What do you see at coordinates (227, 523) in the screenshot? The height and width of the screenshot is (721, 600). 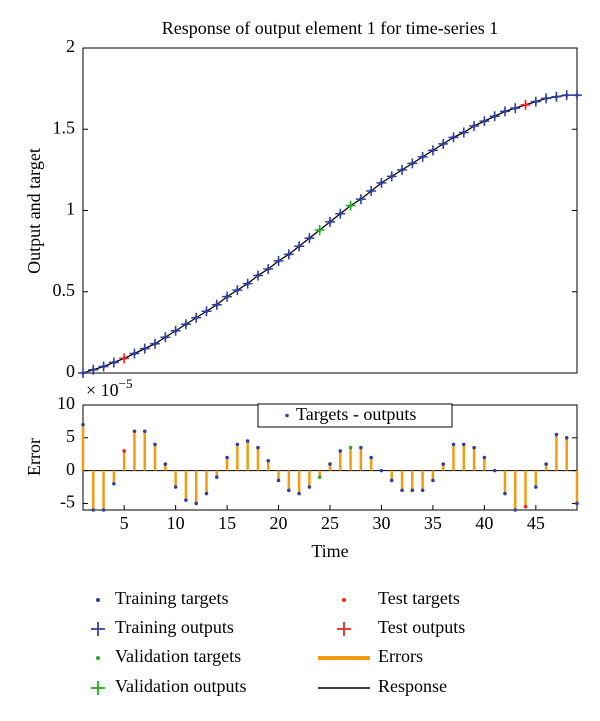 I see `x-tick-label: 15` at bounding box center [227, 523].